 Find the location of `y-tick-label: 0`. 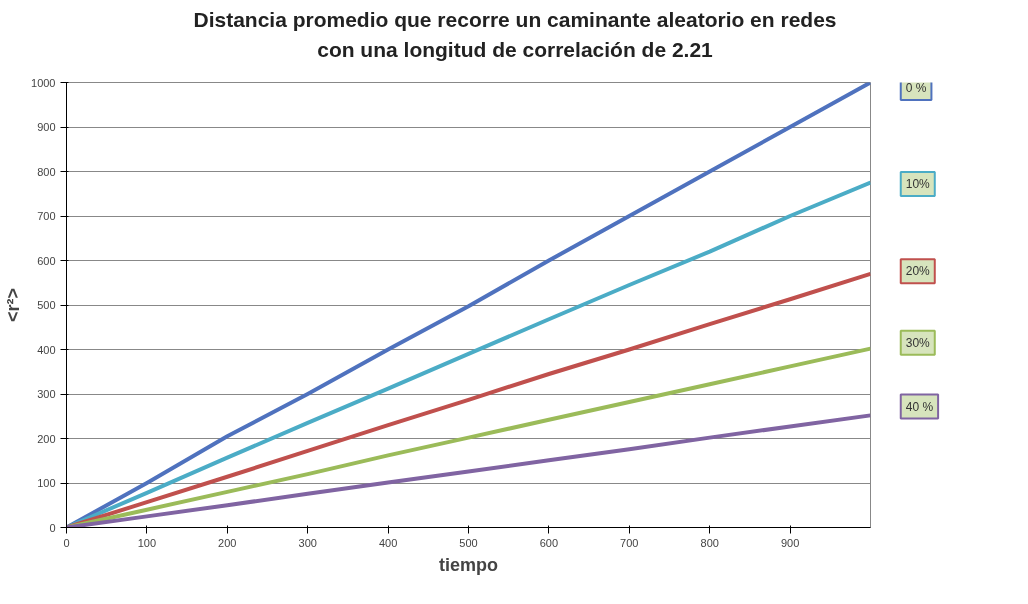

y-tick-label: 0 is located at coordinates (52, 527).